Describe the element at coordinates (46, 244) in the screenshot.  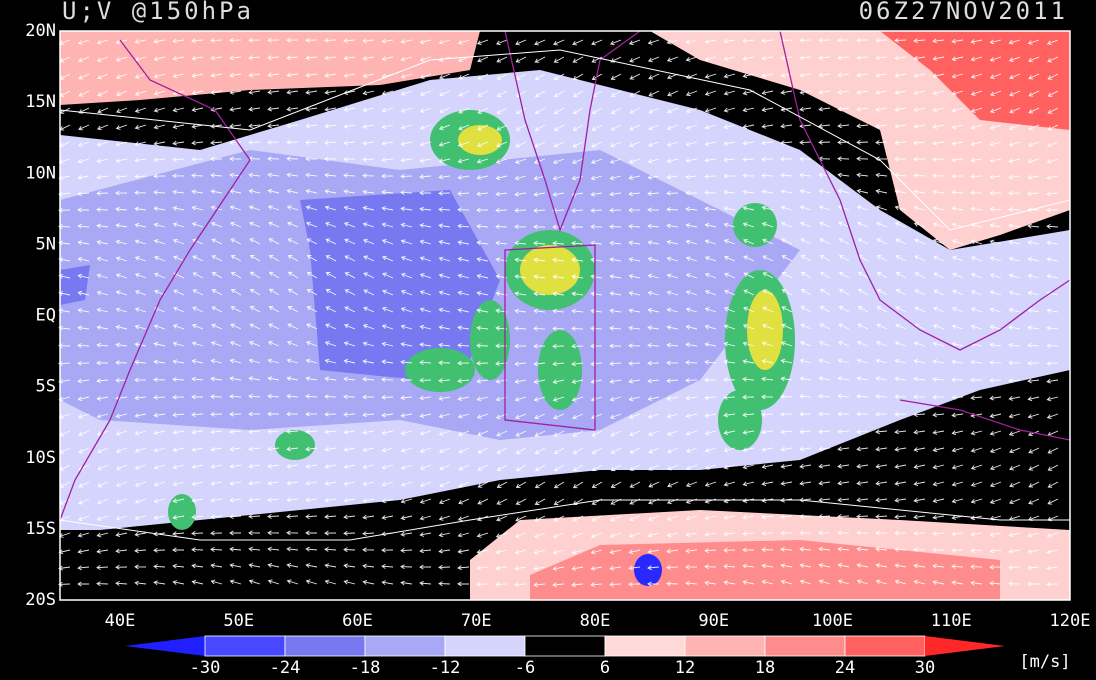
I see `latitude-label: 5N` at that location.